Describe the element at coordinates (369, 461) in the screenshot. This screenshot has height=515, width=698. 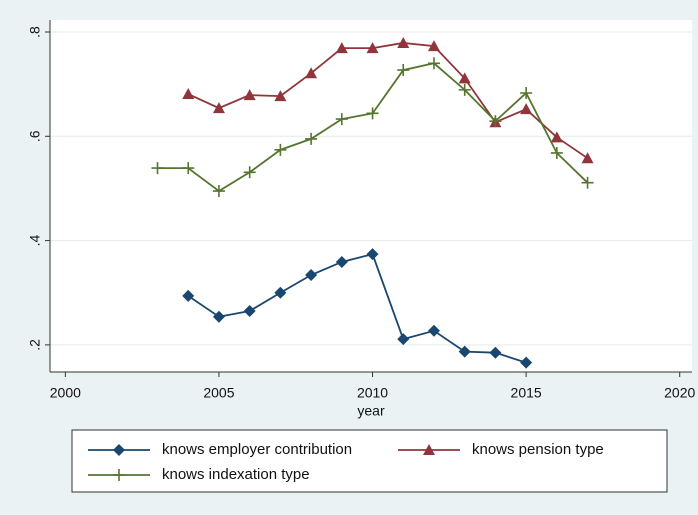
I see `legend` at that location.